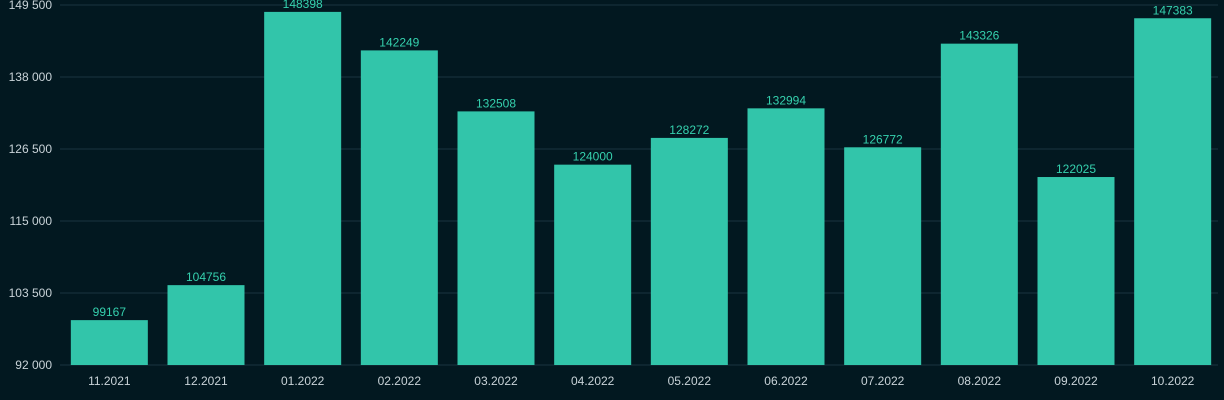 The image size is (1224, 400). I want to click on y-tick-label: 92 000, so click(33, 365).